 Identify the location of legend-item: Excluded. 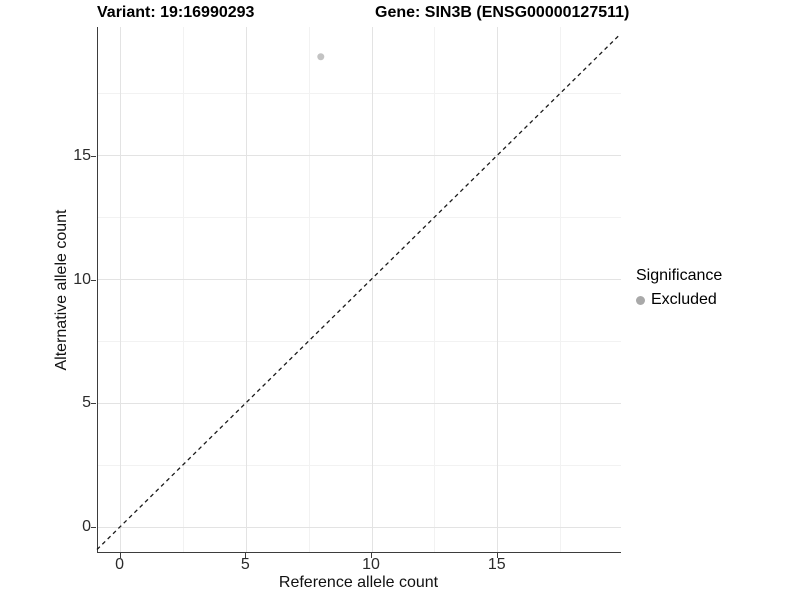
(679, 300).